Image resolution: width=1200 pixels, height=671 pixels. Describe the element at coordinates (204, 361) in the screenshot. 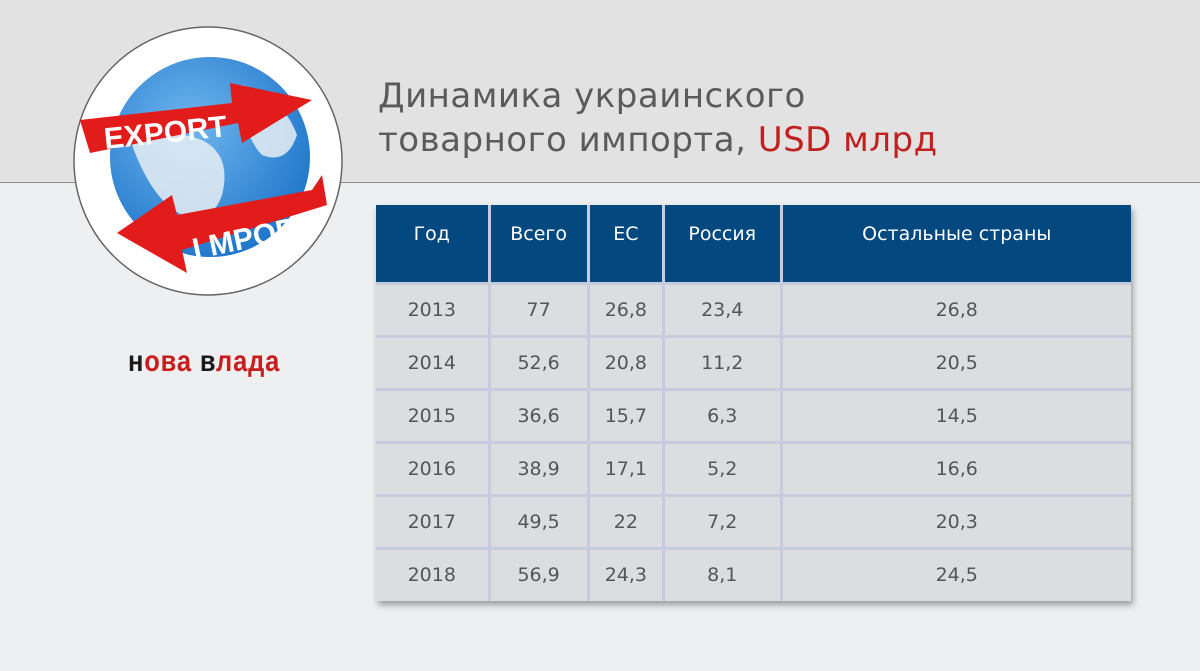

I see `brand-logo: нова влада` at that location.